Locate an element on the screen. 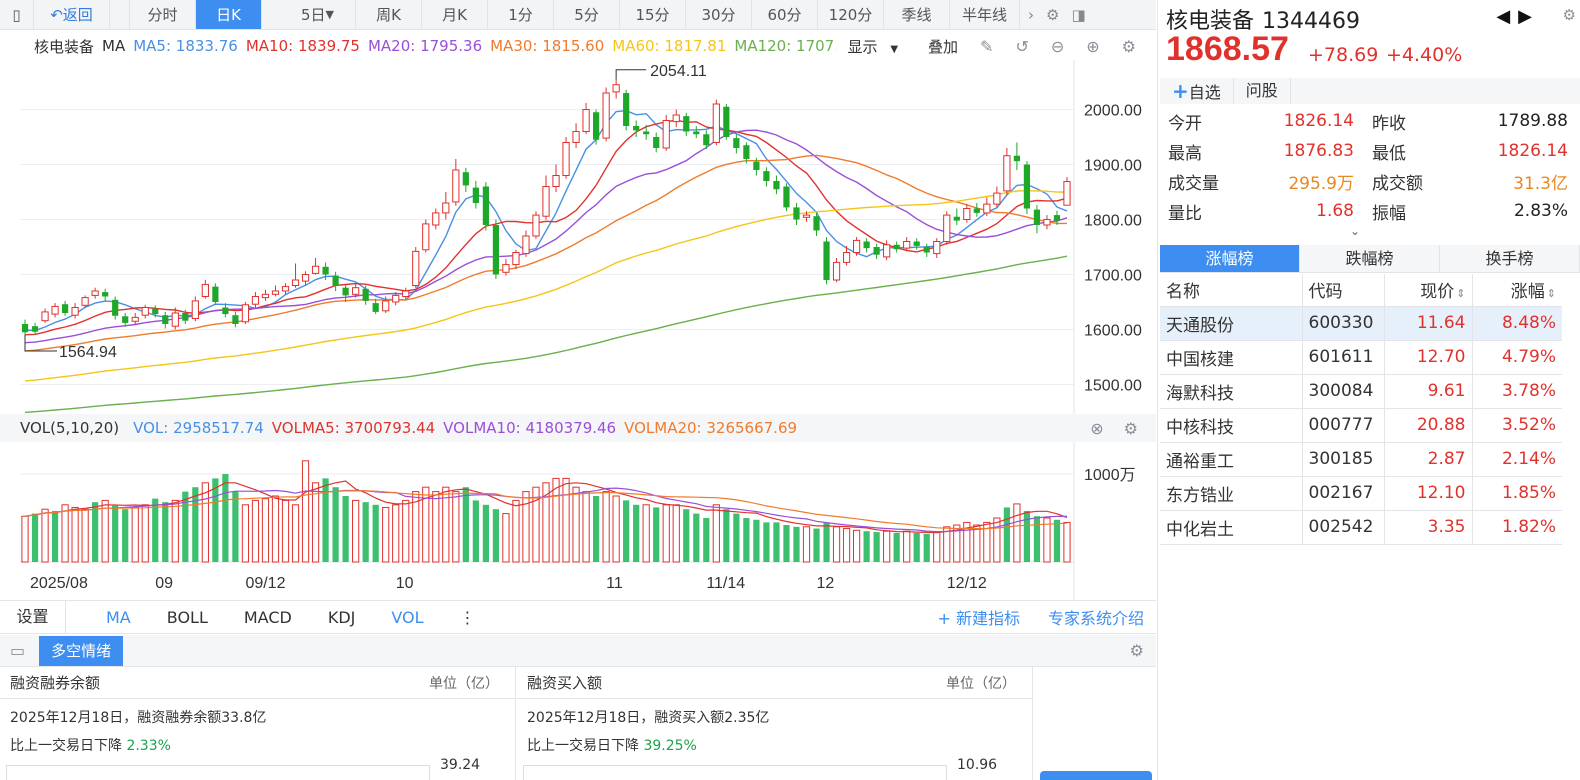 The height and width of the screenshot is (780, 1580). indicator-macd: MACD is located at coordinates (267, 617).